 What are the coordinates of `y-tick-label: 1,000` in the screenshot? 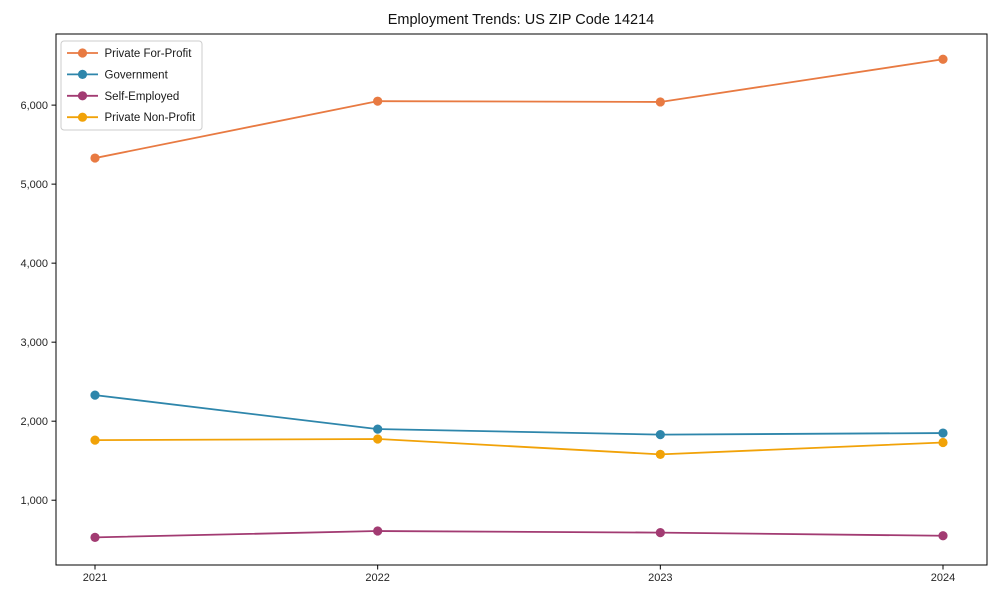 It's located at (34, 501).